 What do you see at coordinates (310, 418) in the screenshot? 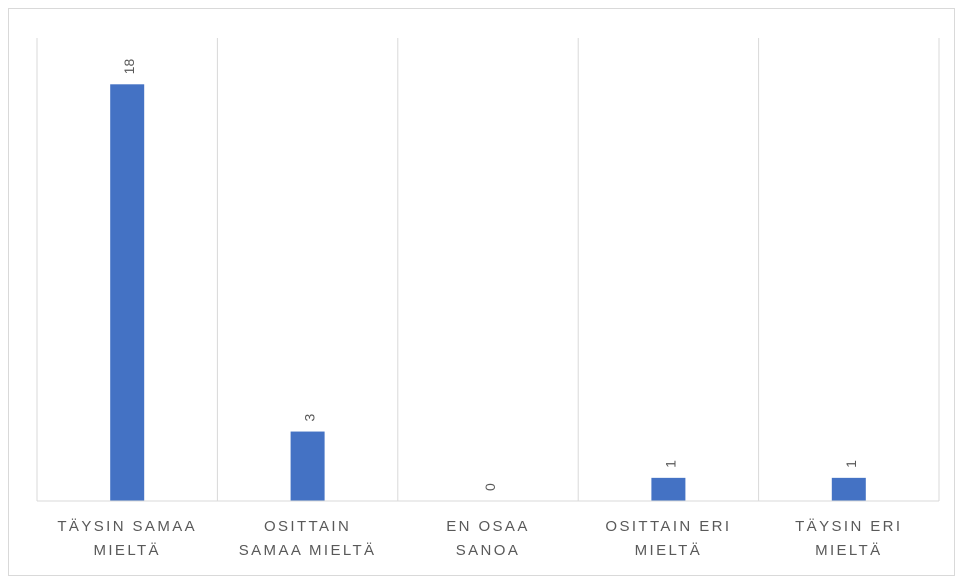
I see `data-label: 3` at bounding box center [310, 418].